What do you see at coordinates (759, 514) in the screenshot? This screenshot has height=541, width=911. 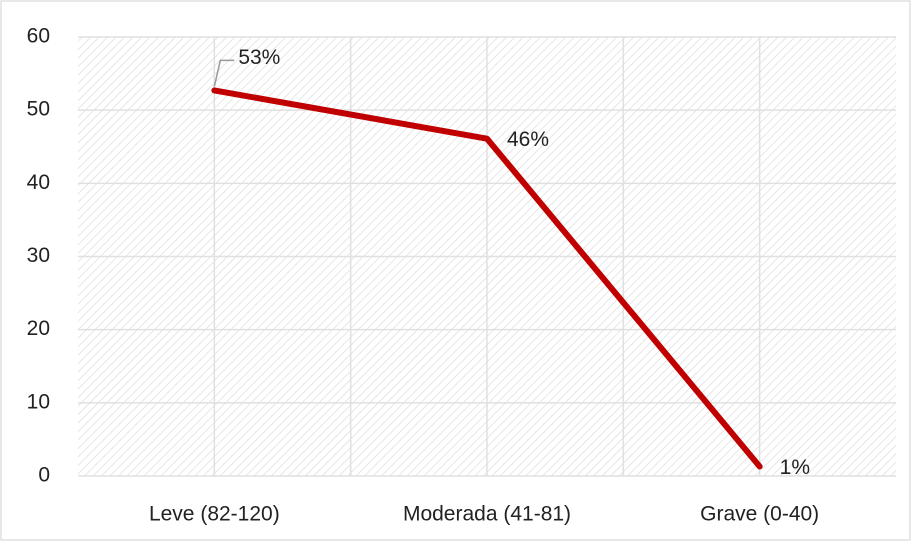 I see `x-tick-label: Grave (0-40)` at bounding box center [759, 514].